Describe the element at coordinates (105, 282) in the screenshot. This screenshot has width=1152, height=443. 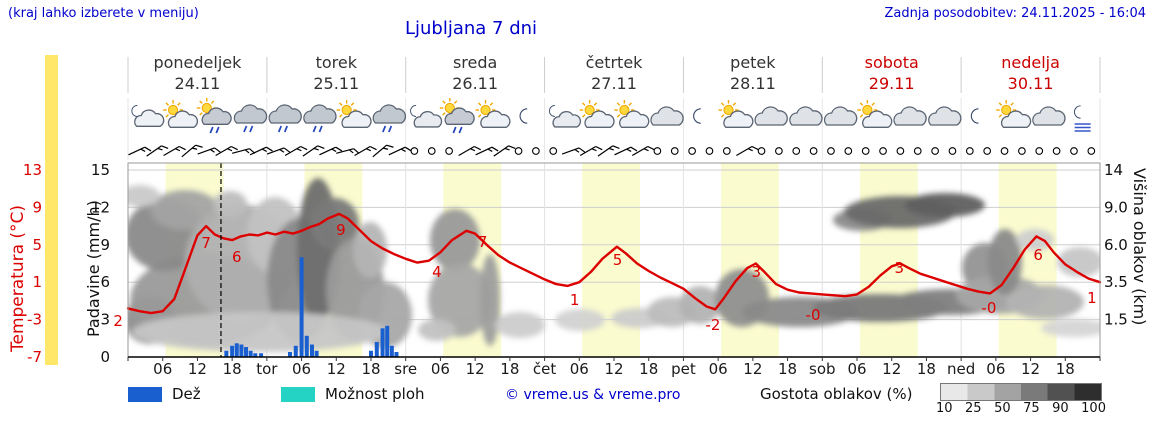
I see `svg-text: 6` at that location.